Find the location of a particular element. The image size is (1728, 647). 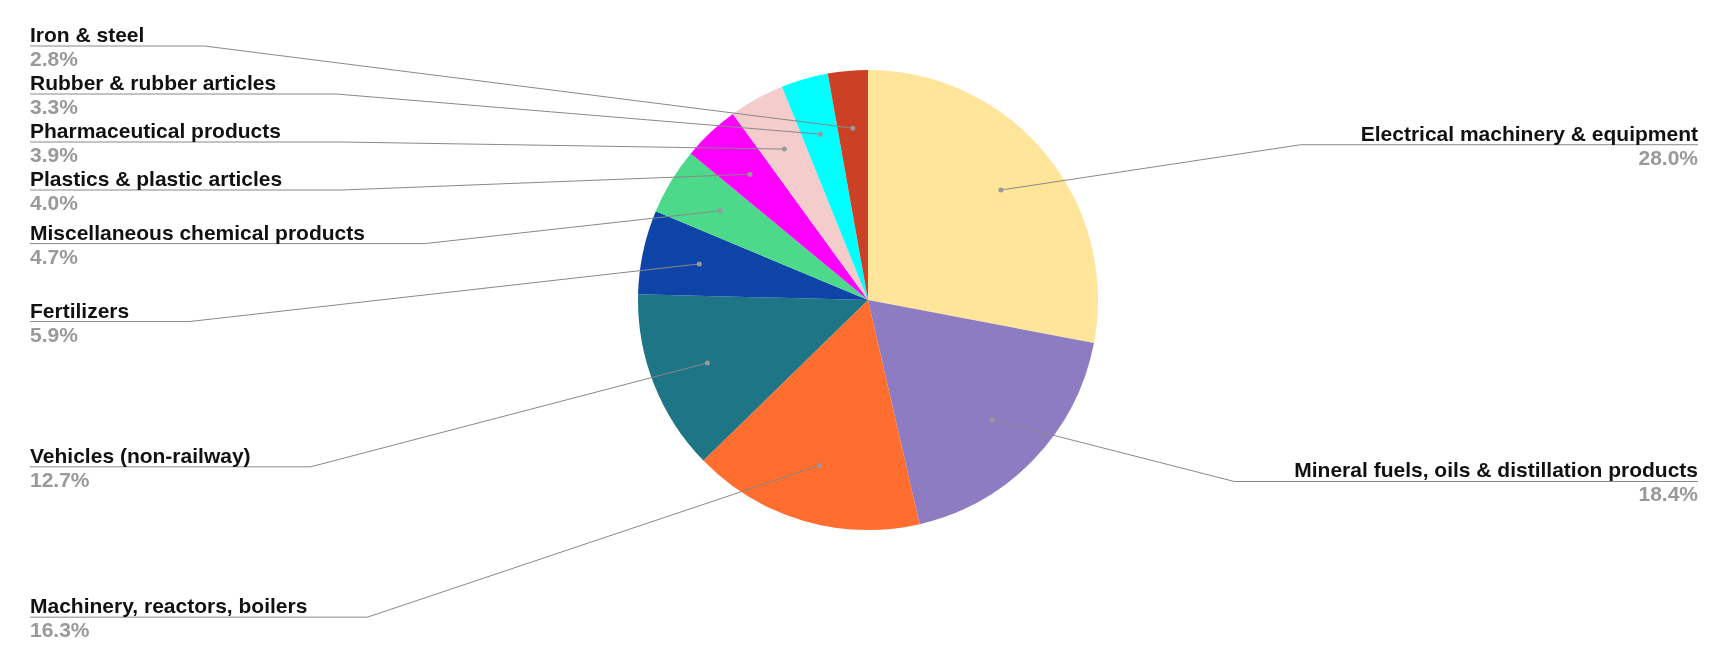

slice-label: Plastics & plastic articles is located at coordinates (156, 178).